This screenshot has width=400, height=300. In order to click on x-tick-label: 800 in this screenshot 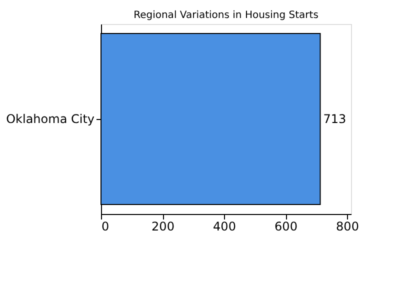, I will do `click(347, 227)`.